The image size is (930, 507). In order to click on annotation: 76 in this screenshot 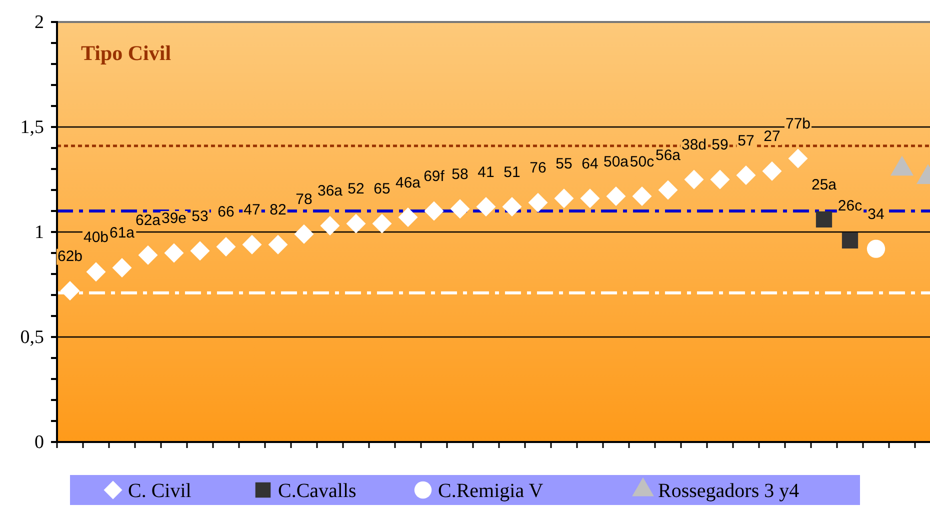, I will do `click(538, 168)`.